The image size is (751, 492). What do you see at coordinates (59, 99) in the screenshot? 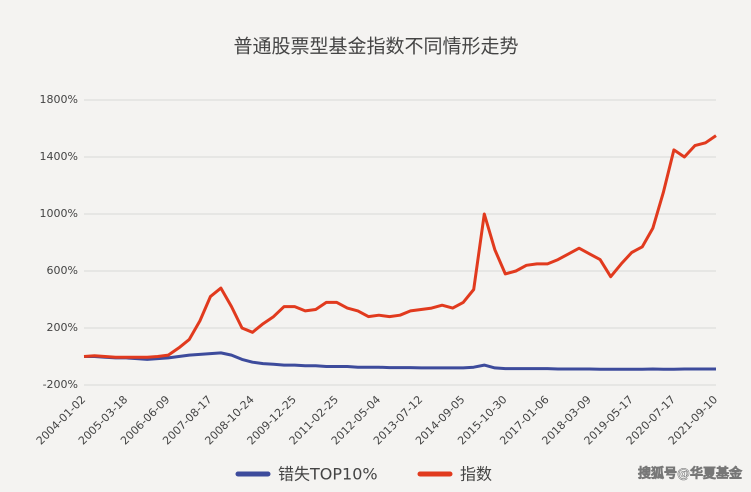
I see `y-tick-label: 1800%` at bounding box center [59, 99].